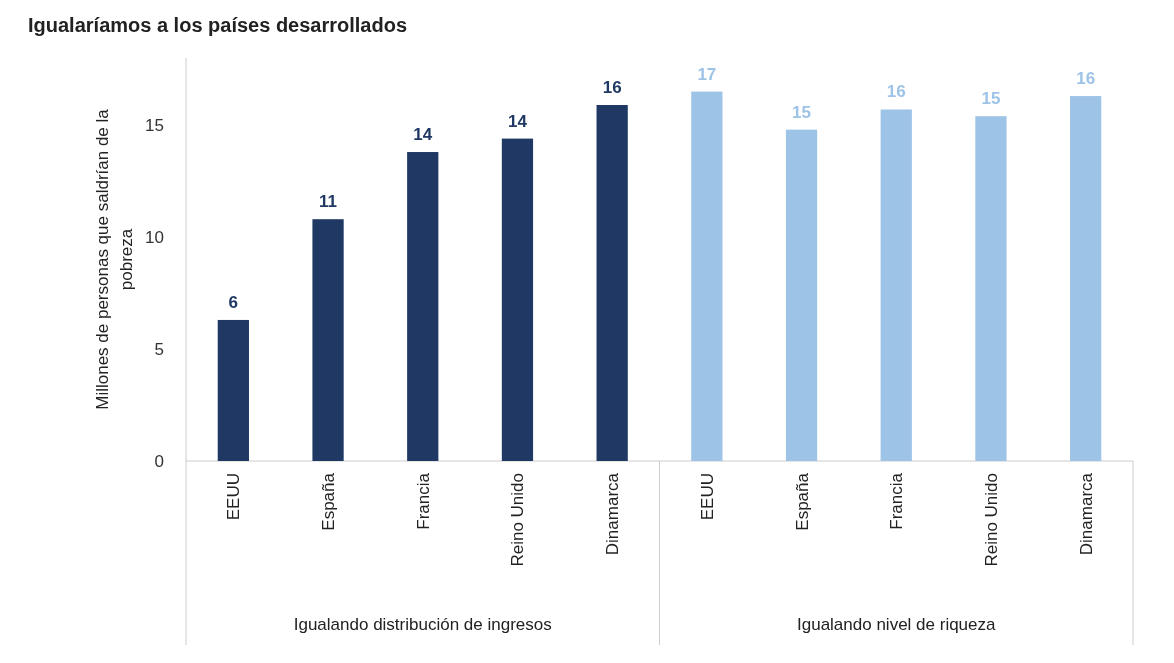 The image size is (1174, 663). What do you see at coordinates (328, 202) in the screenshot?
I see `data-label: 11` at bounding box center [328, 202].